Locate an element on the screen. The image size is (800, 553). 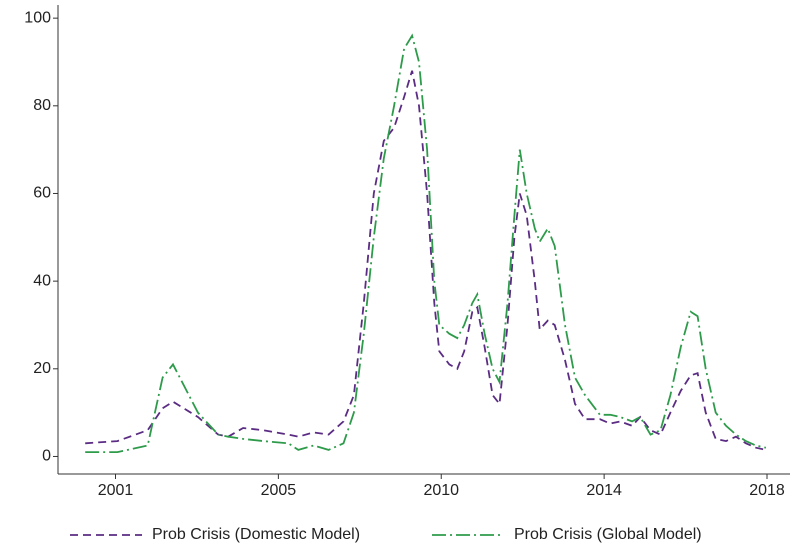
y-tick-label: 80 is located at coordinates (42, 105).